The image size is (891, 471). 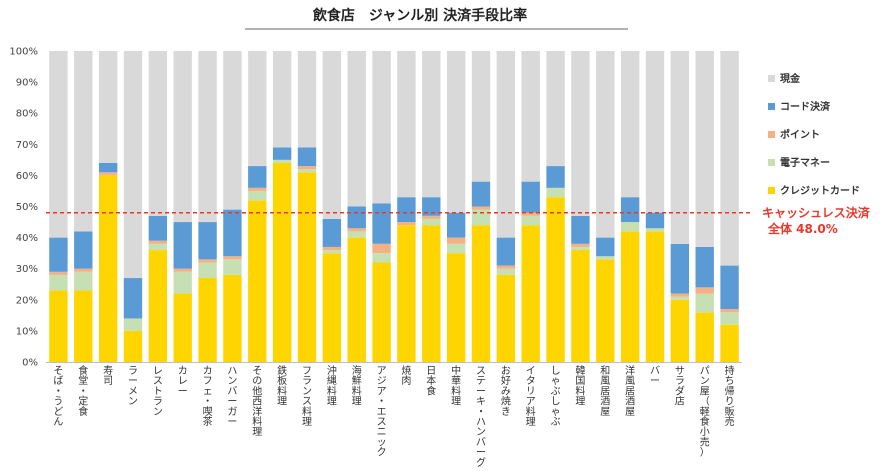 What do you see at coordinates (357, 386) in the screenshot?
I see `x-category-label: 海鮮料理` at bounding box center [357, 386].